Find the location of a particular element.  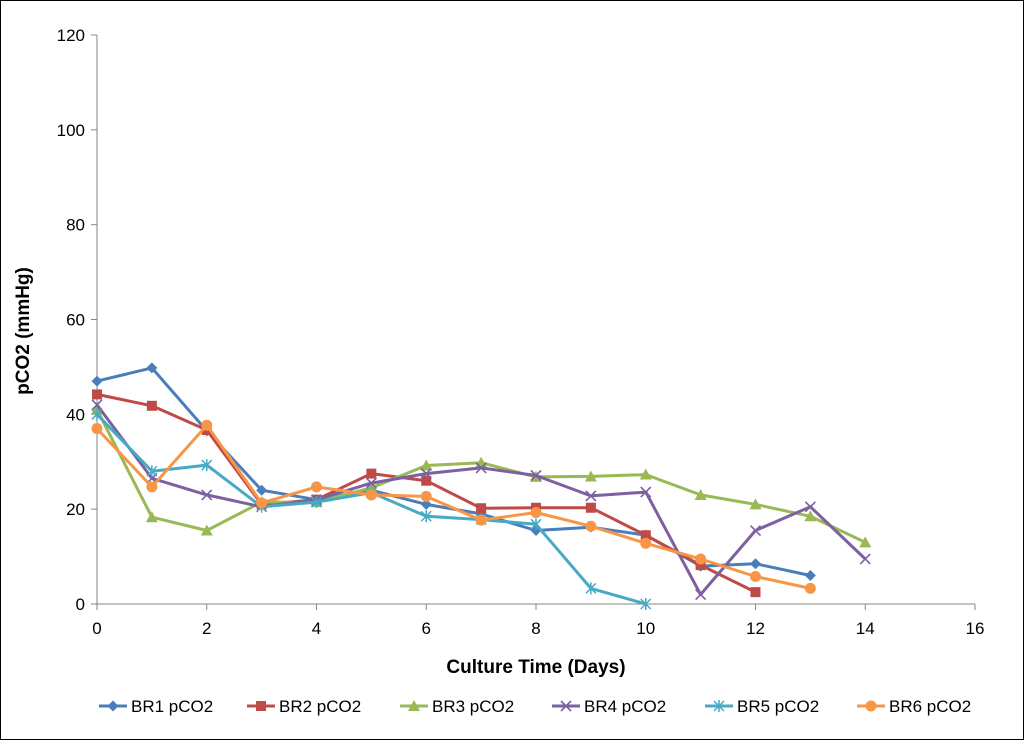

x-tick-label: 16 is located at coordinates (975, 628).